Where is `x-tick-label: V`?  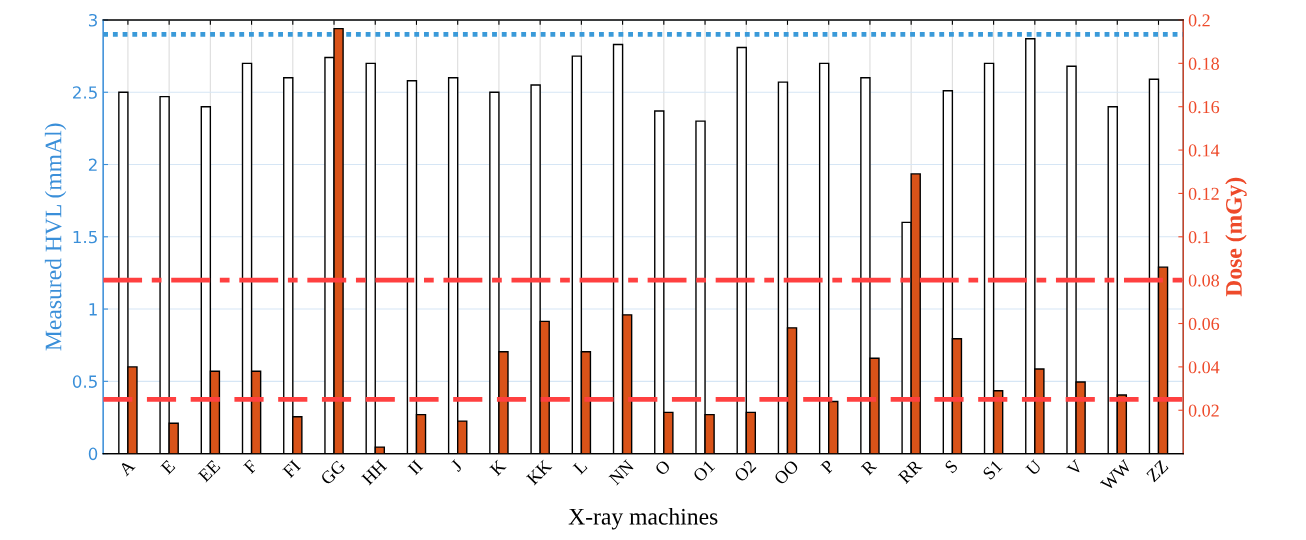 x-tick-label: V is located at coordinates (1075, 468).